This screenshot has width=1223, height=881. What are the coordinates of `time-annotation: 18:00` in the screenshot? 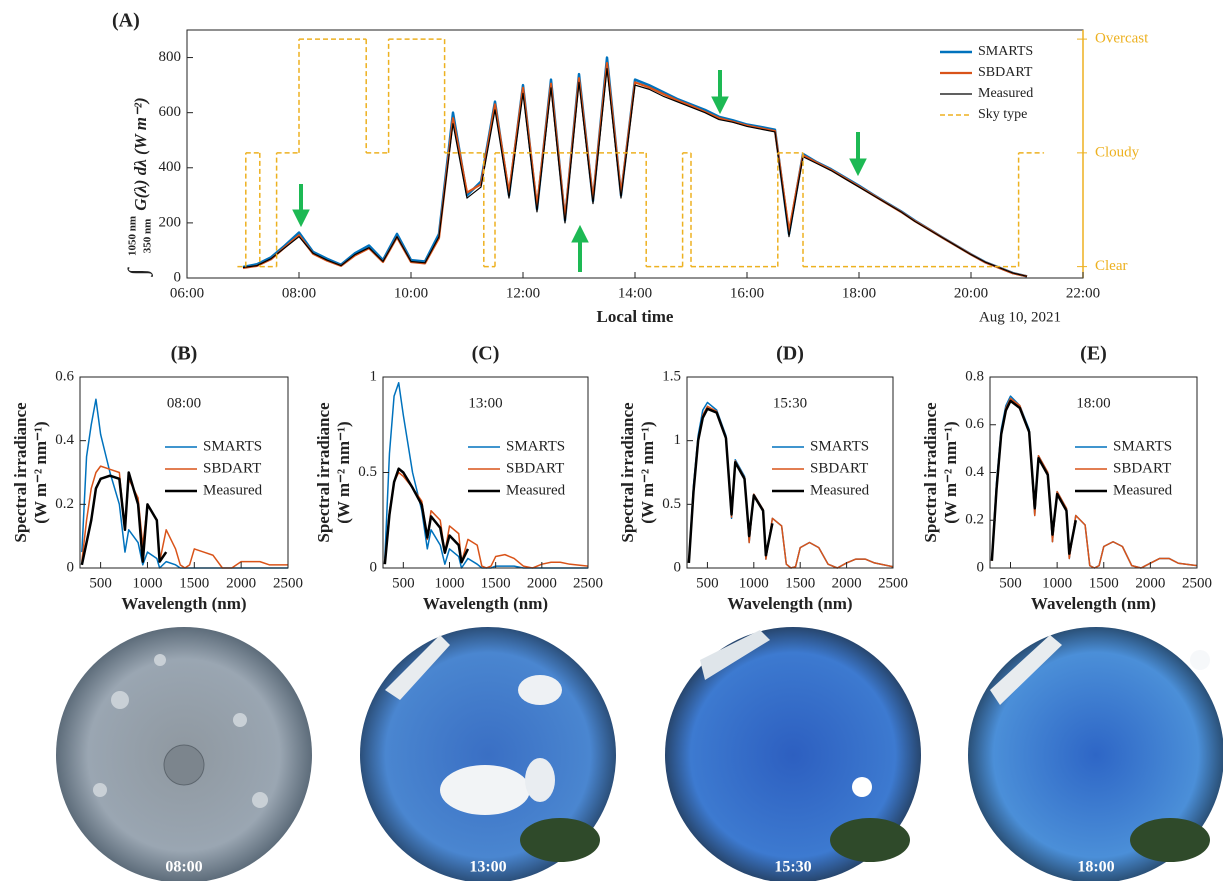 It's located at (1093, 403).